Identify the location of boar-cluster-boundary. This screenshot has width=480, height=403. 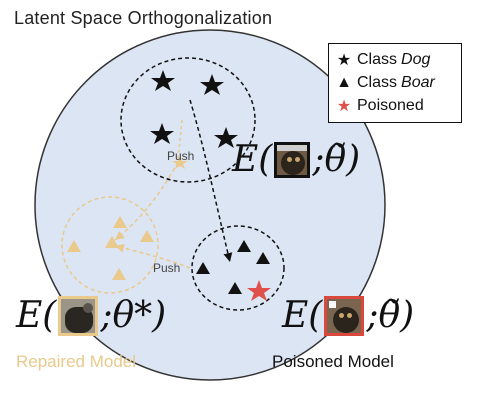
(238, 268).